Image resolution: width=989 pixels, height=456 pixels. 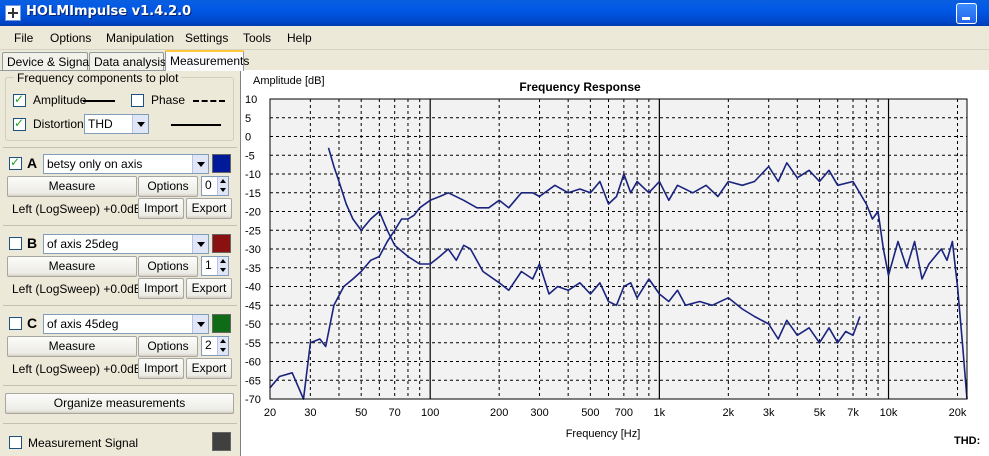 I want to click on measurement-c-options-button: Options, so click(x=168, y=346).